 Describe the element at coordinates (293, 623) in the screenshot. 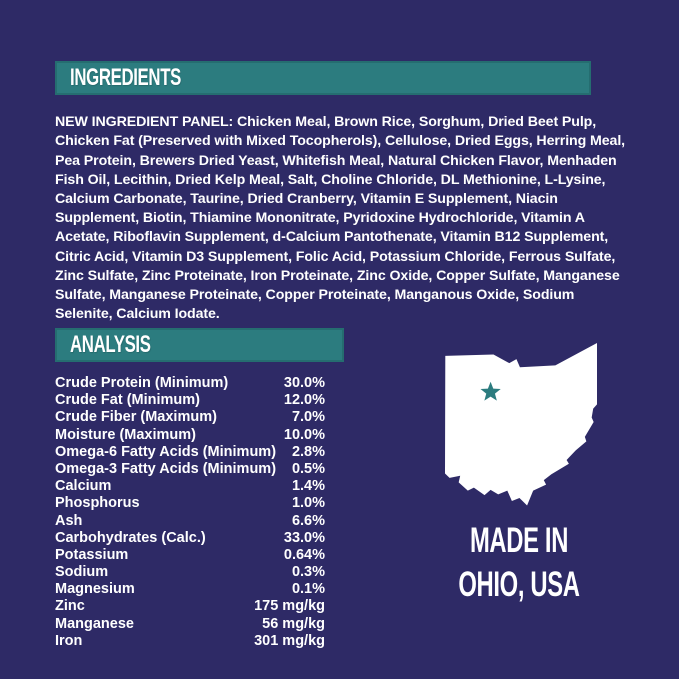

I see `analysis-value: 56 mg/kg` at that location.